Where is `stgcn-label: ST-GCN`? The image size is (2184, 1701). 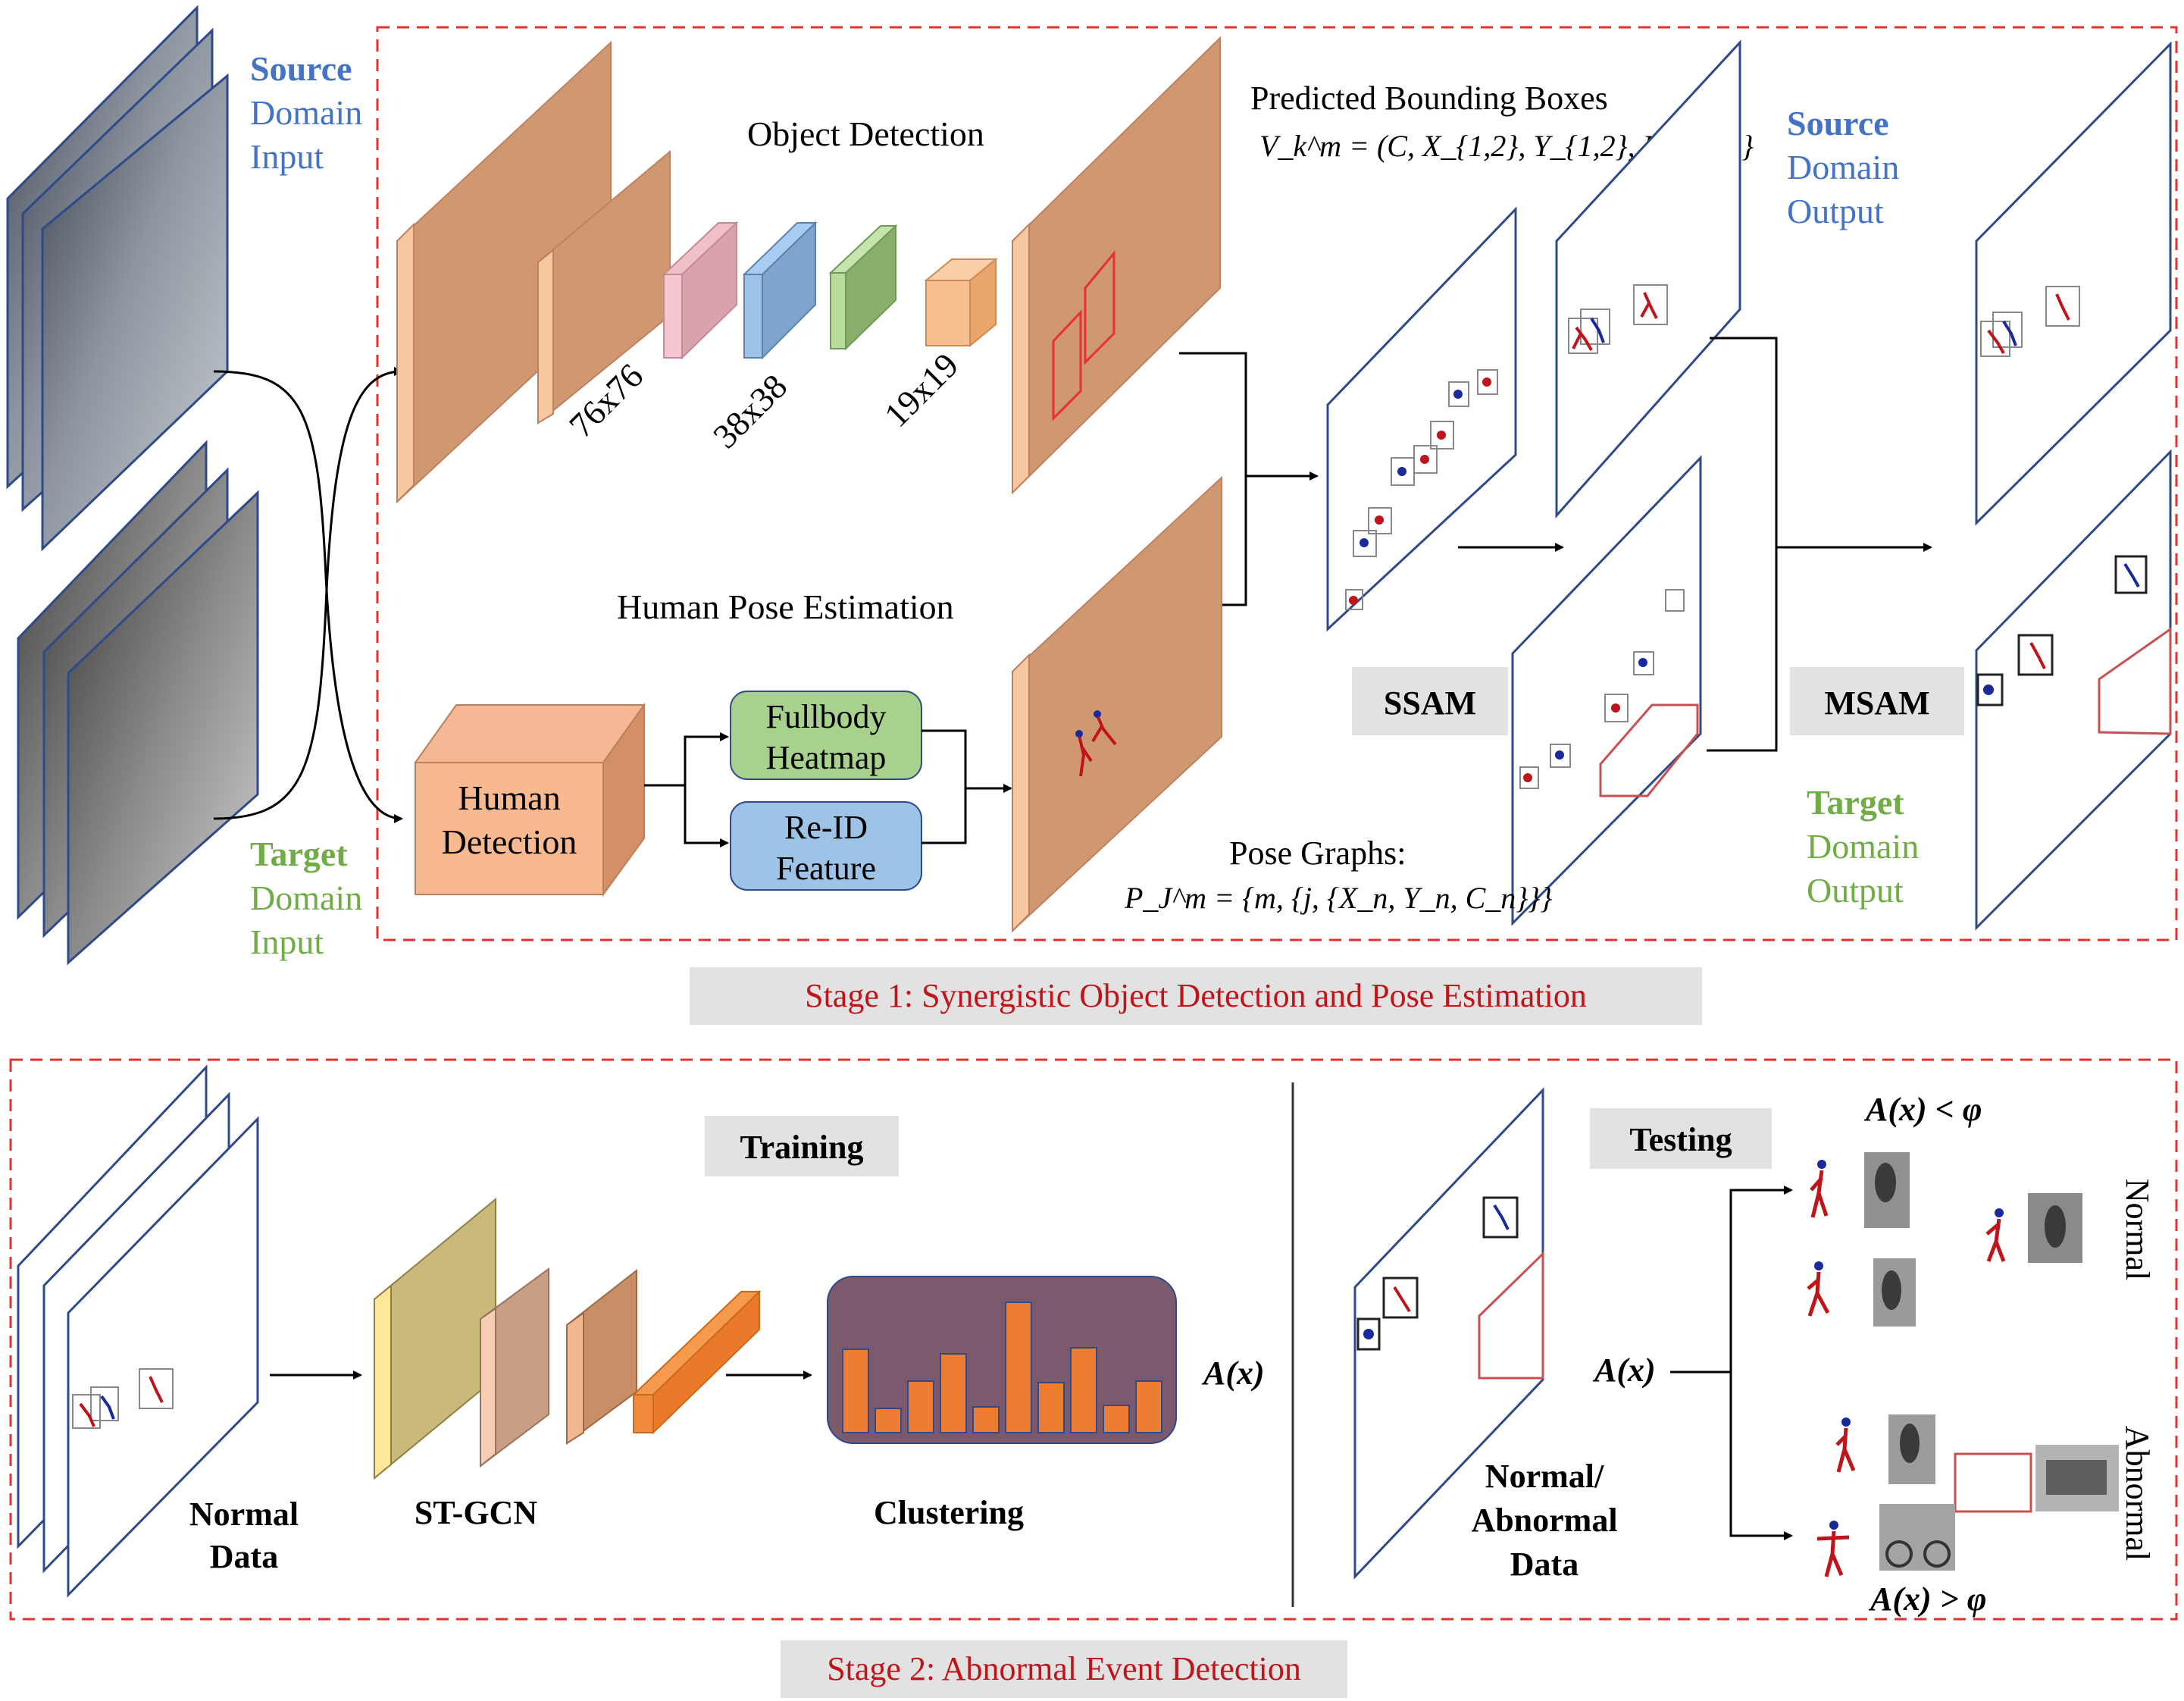
stgcn-label: ST-GCN is located at coordinates (476, 1512).